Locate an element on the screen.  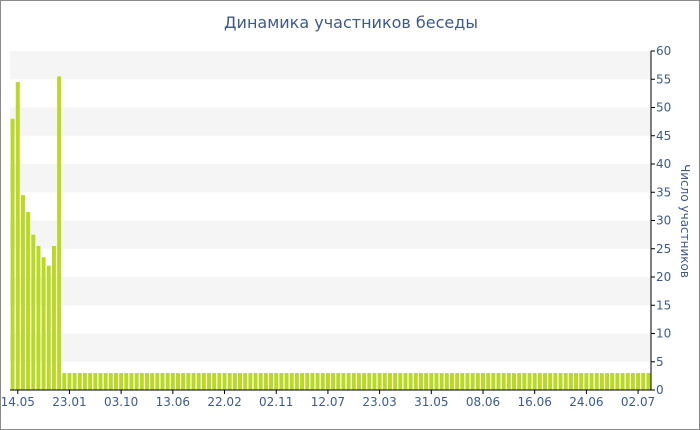
y-tick-label: 60 is located at coordinates (663, 51).